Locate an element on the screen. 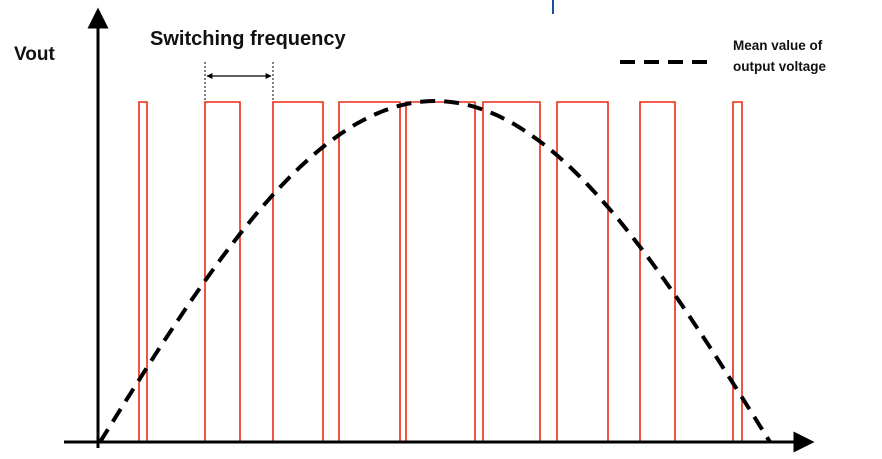 This screenshot has height=459, width=882. y-axis-label: Vout is located at coordinates (34, 54).